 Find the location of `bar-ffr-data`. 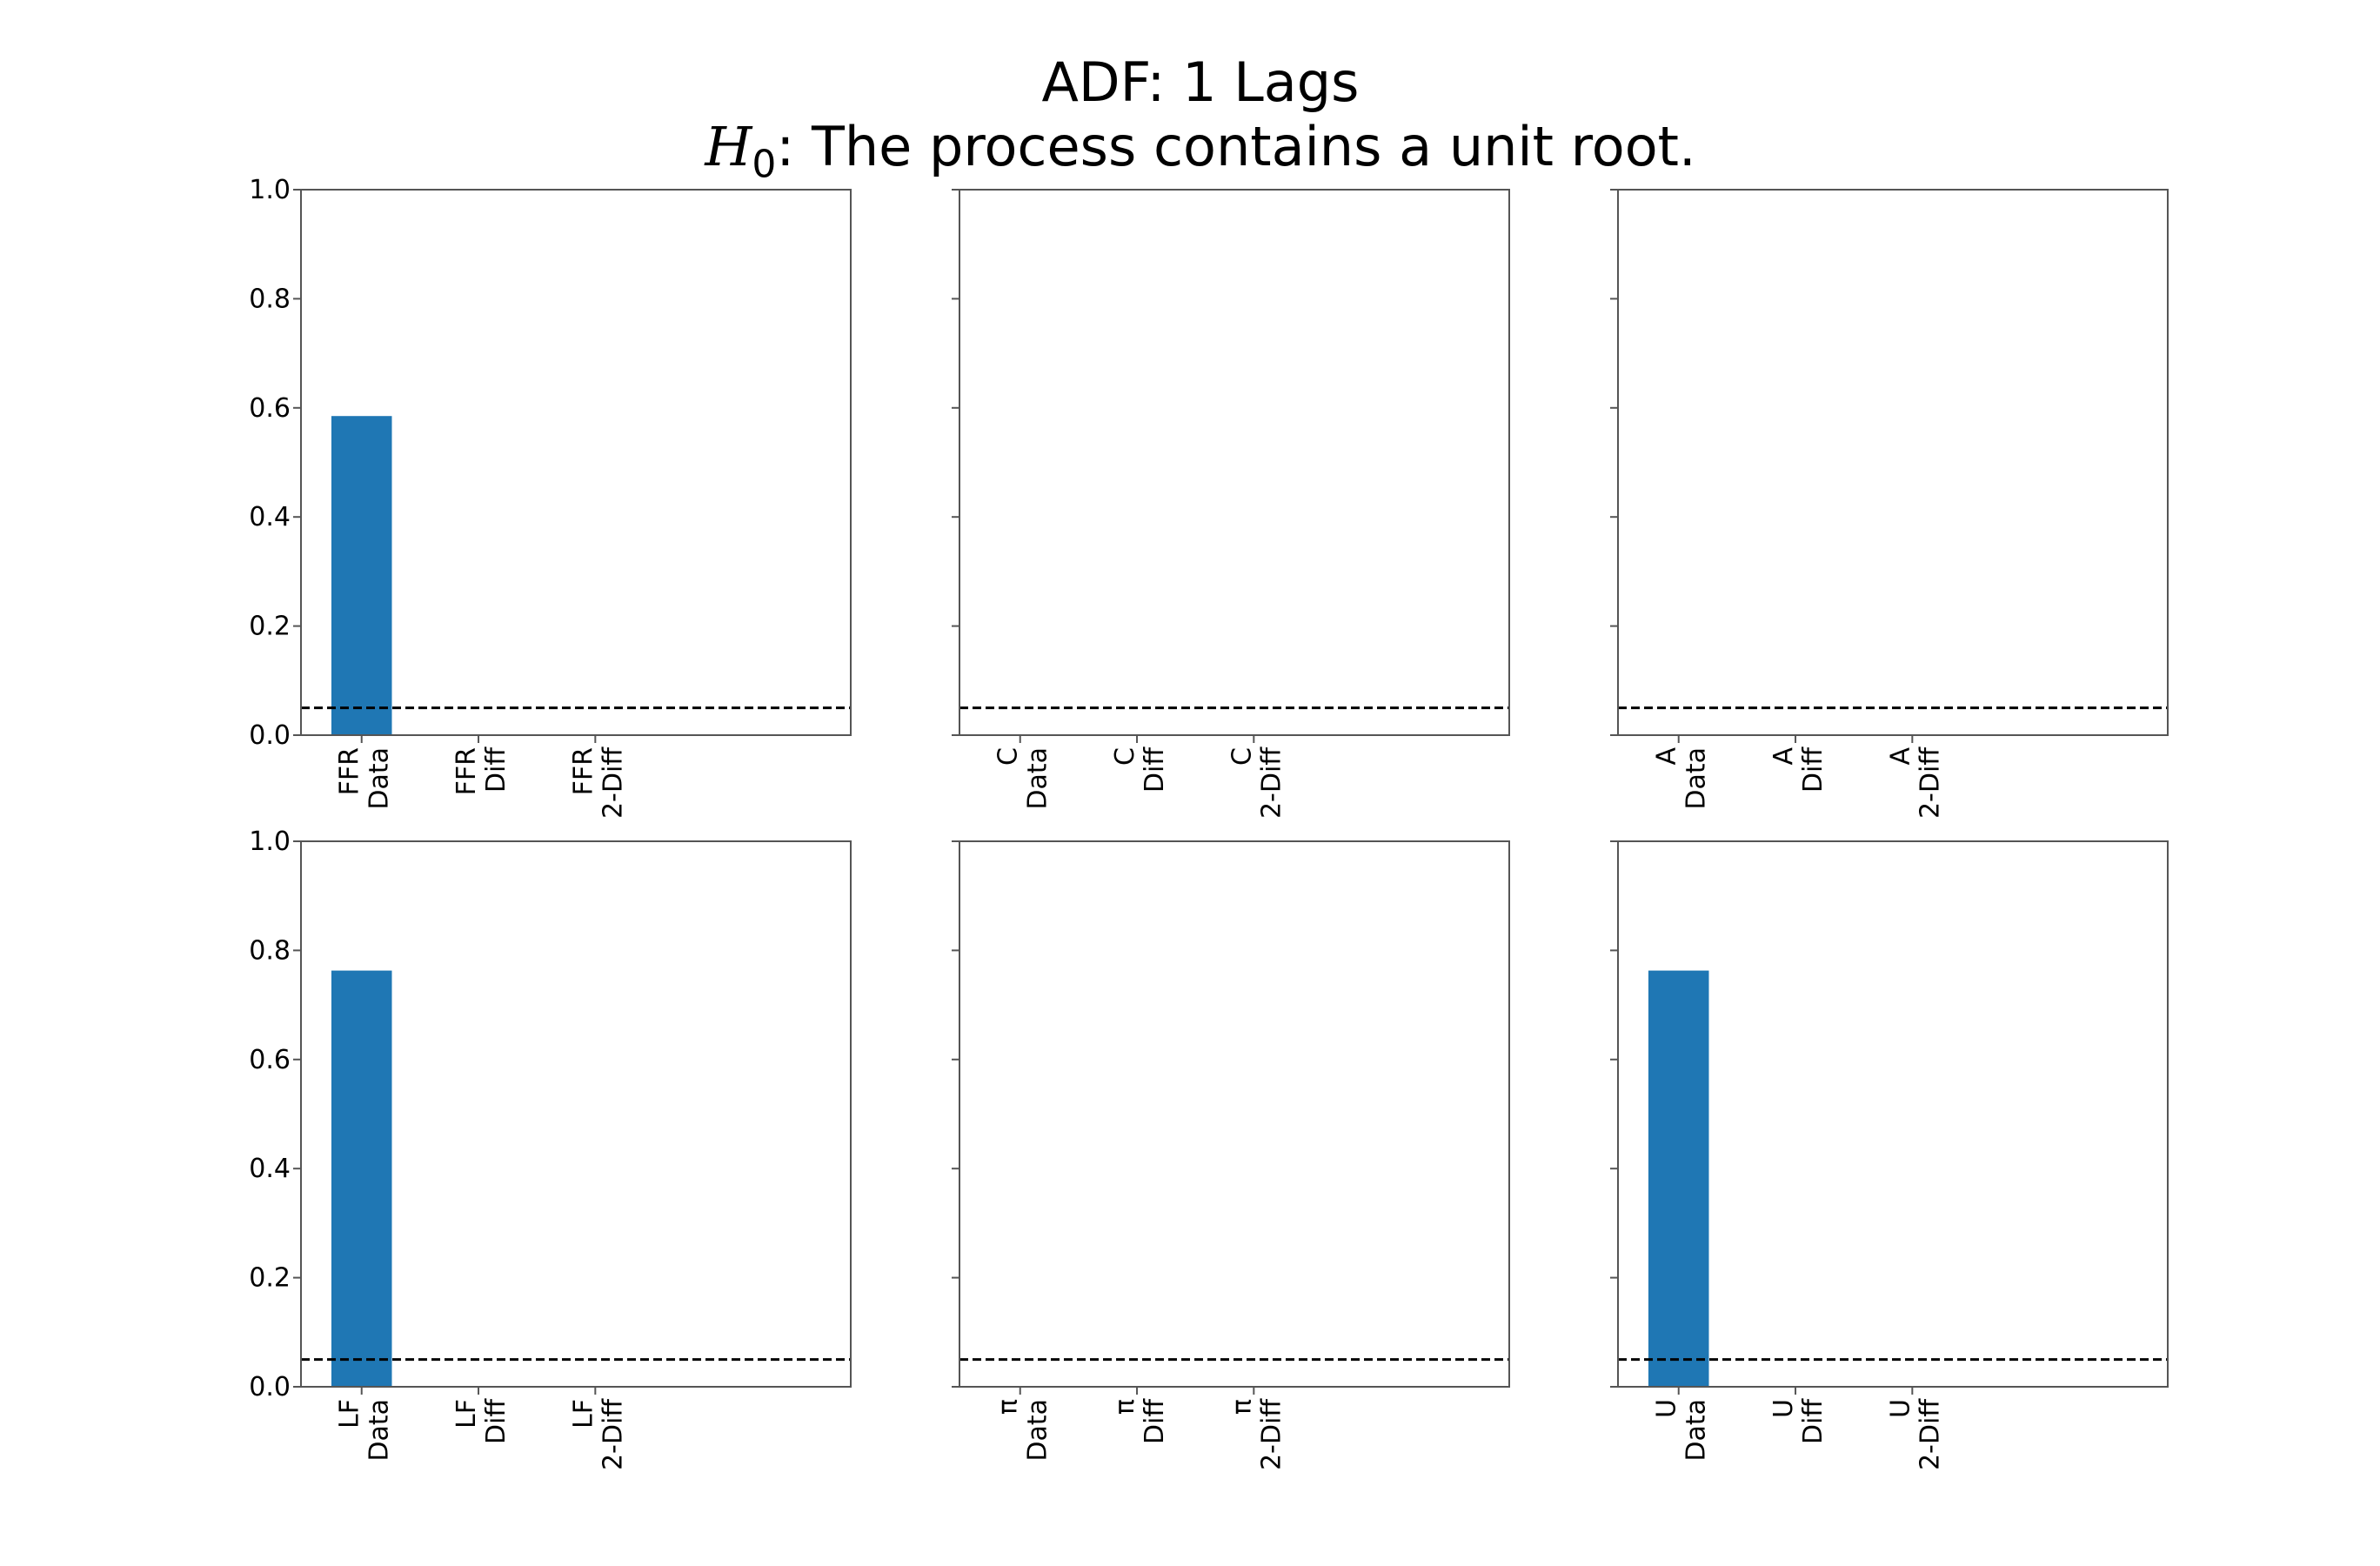

bar-ffr-data is located at coordinates (361, 575).